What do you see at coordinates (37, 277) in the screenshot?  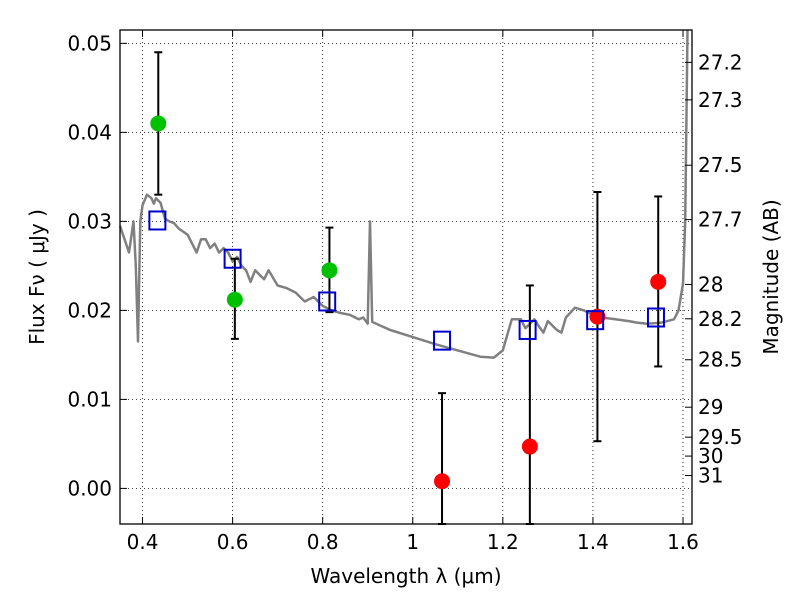 I see `y-axis-title: Flux Fν ( μJy )` at bounding box center [37, 277].